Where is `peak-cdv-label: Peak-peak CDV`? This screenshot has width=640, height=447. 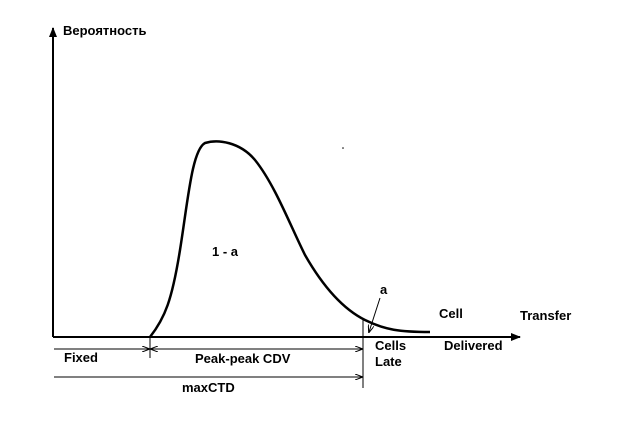 peak-cdv-label: Peak-peak CDV is located at coordinates (243, 358).